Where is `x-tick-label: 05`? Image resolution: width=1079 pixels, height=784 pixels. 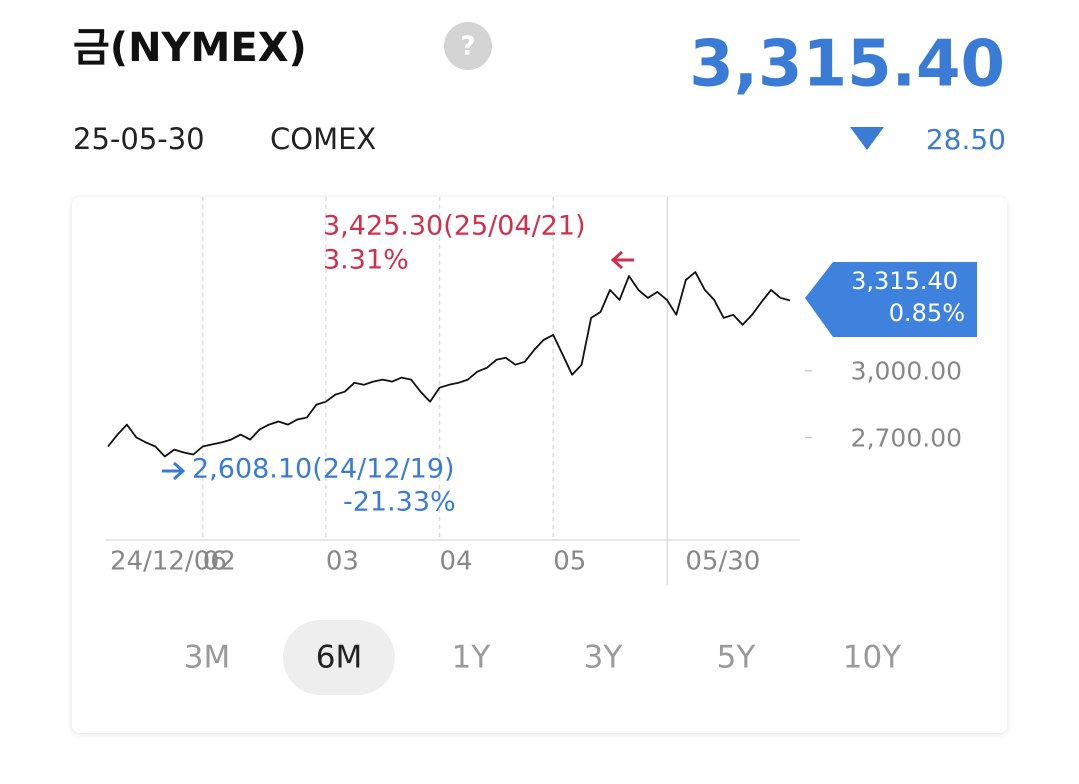
x-tick-label: 05 is located at coordinates (569, 562).